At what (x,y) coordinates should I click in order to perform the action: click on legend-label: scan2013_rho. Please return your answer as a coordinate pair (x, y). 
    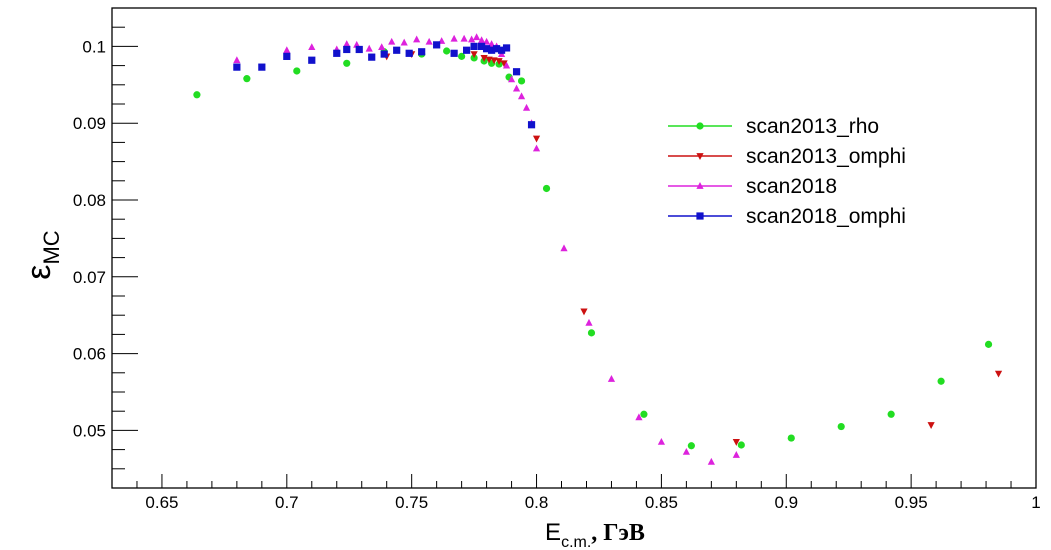
    Looking at the image, I should click on (812, 126).